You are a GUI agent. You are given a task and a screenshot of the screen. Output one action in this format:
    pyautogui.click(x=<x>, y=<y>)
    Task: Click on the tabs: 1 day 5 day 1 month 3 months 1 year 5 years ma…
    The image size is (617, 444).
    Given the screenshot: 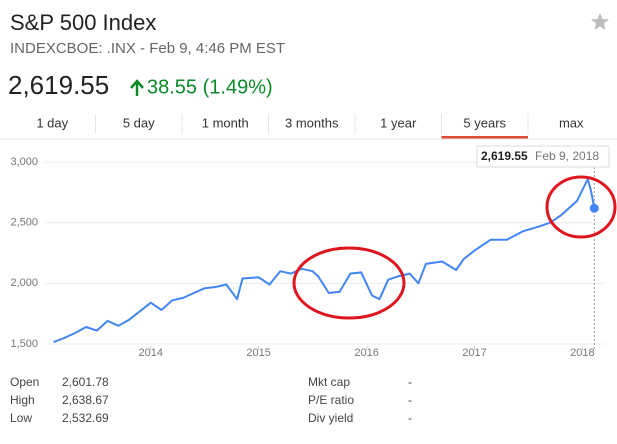 What is the action you would take?
    pyautogui.click(x=310, y=126)
    